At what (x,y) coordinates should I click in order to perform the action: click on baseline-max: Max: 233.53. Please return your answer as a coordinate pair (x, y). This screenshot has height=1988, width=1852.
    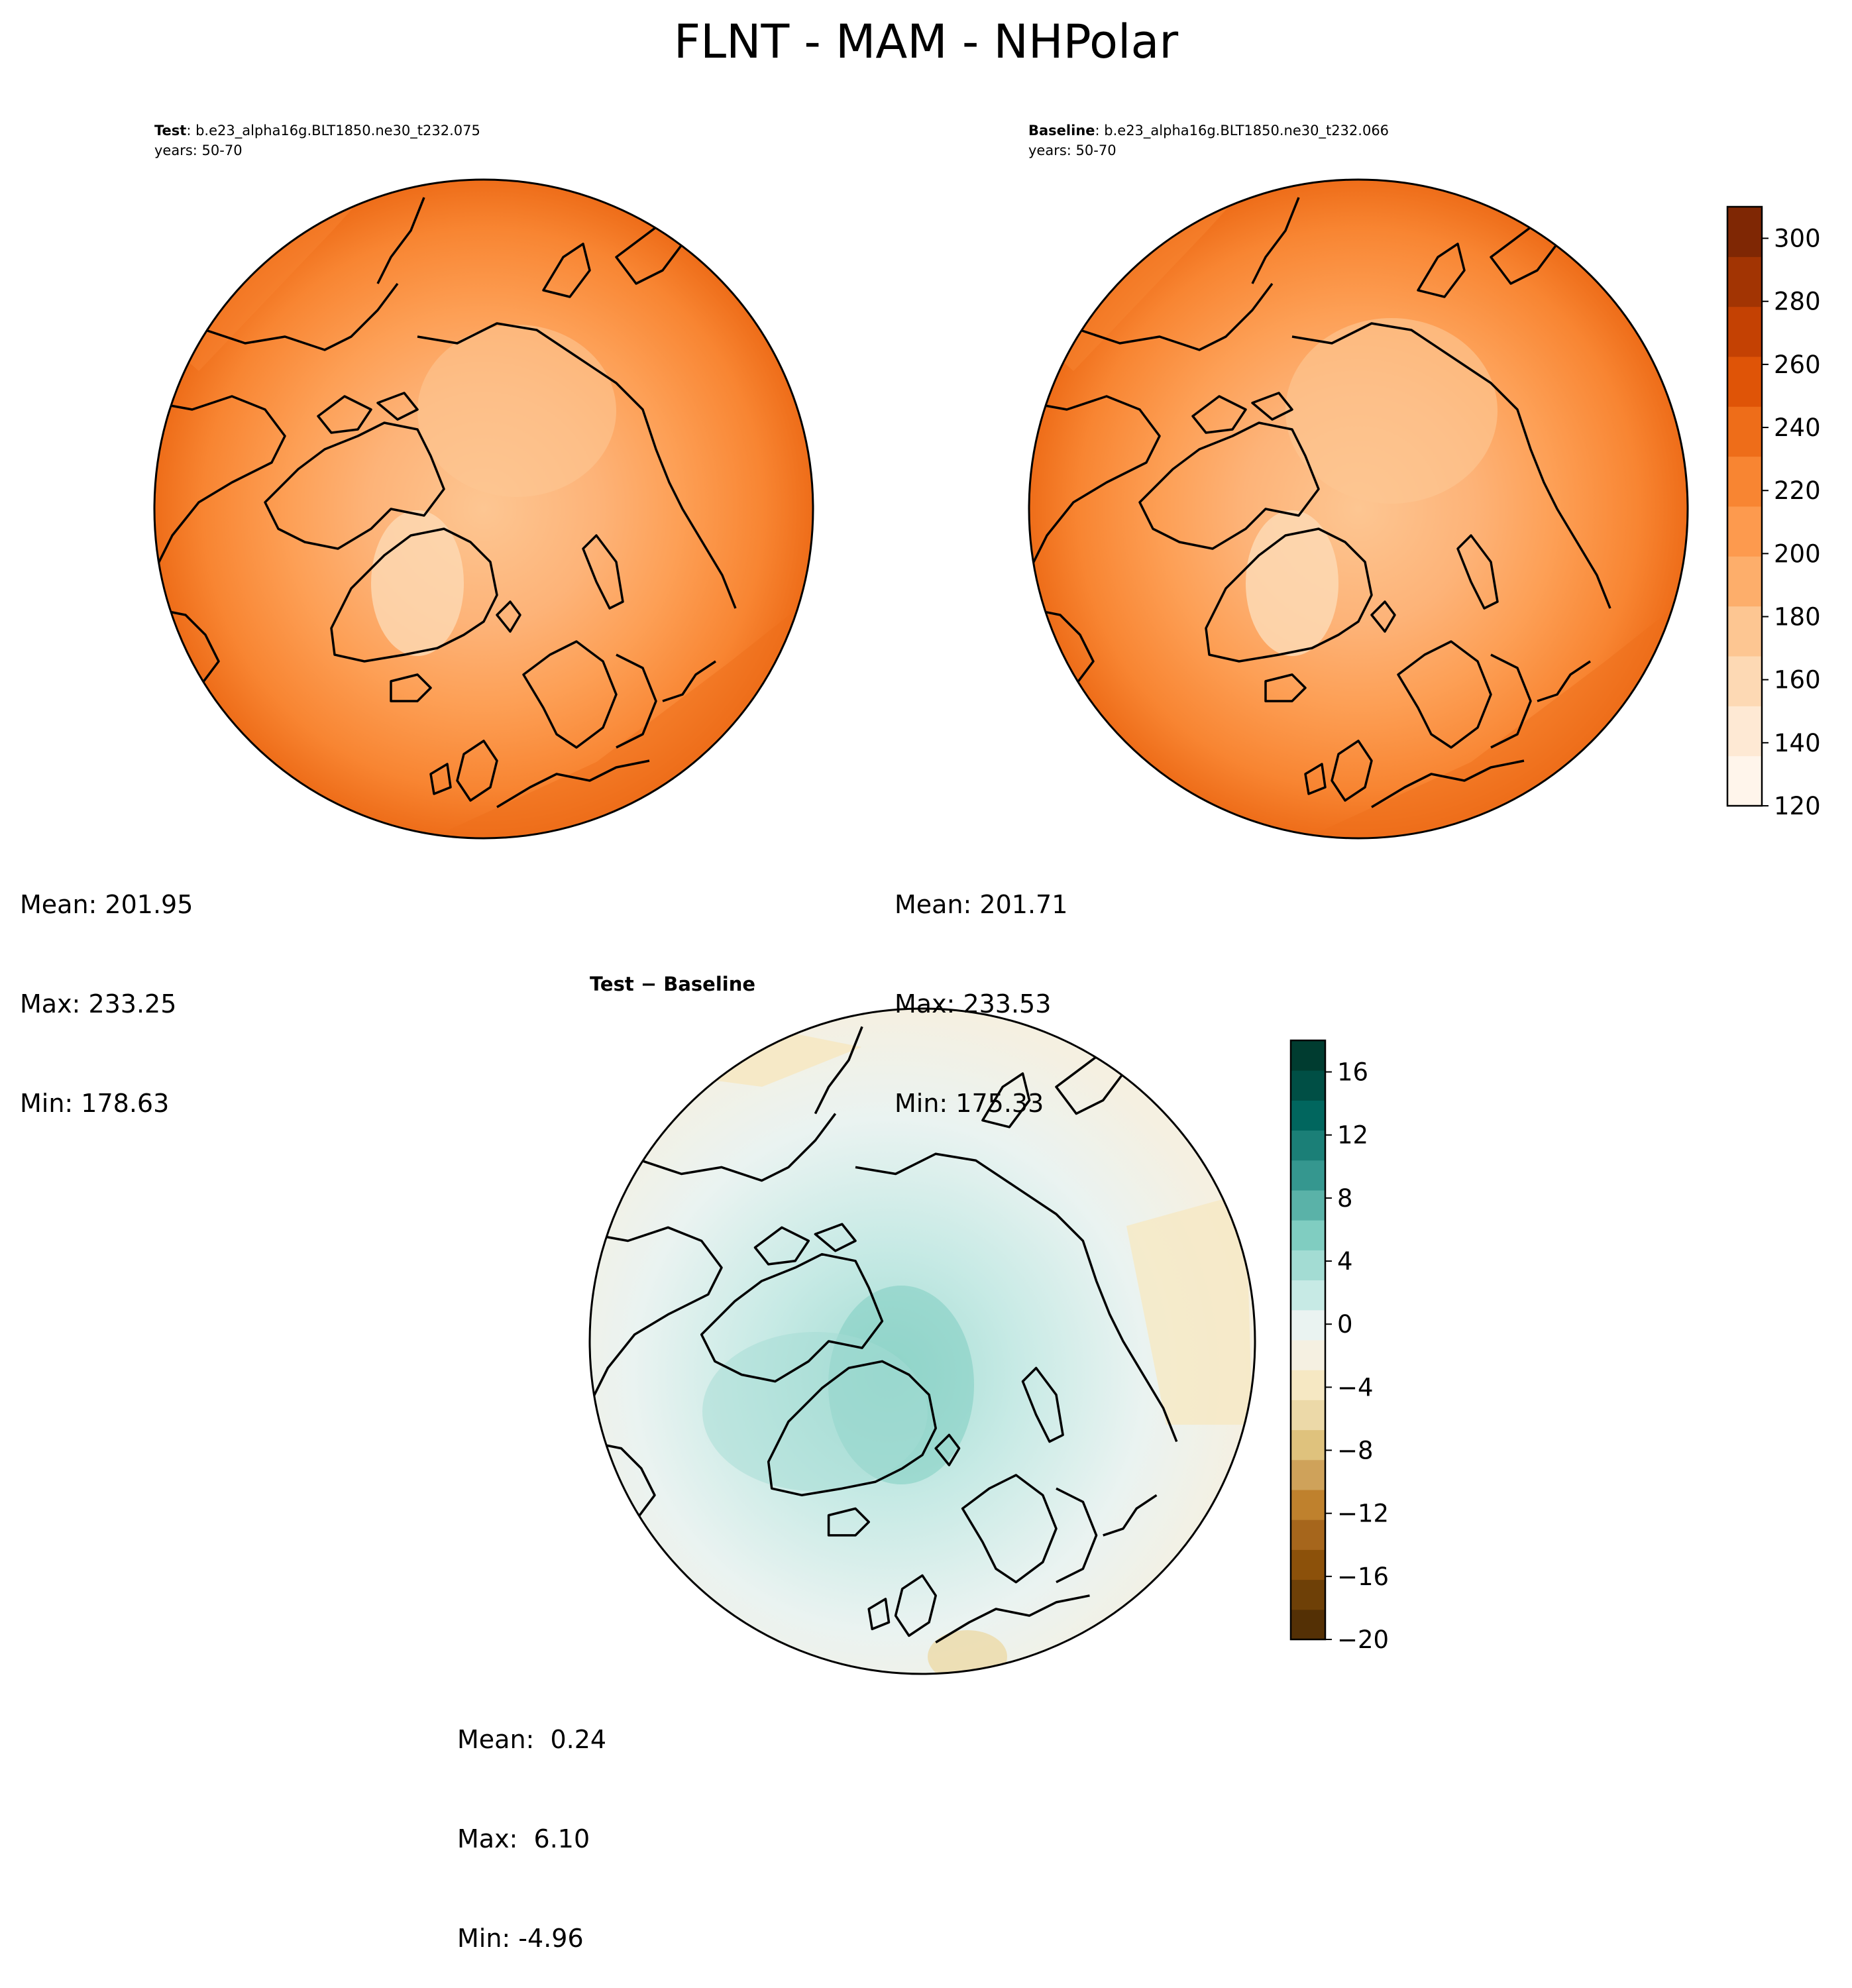
    Looking at the image, I should click on (974, 1004).